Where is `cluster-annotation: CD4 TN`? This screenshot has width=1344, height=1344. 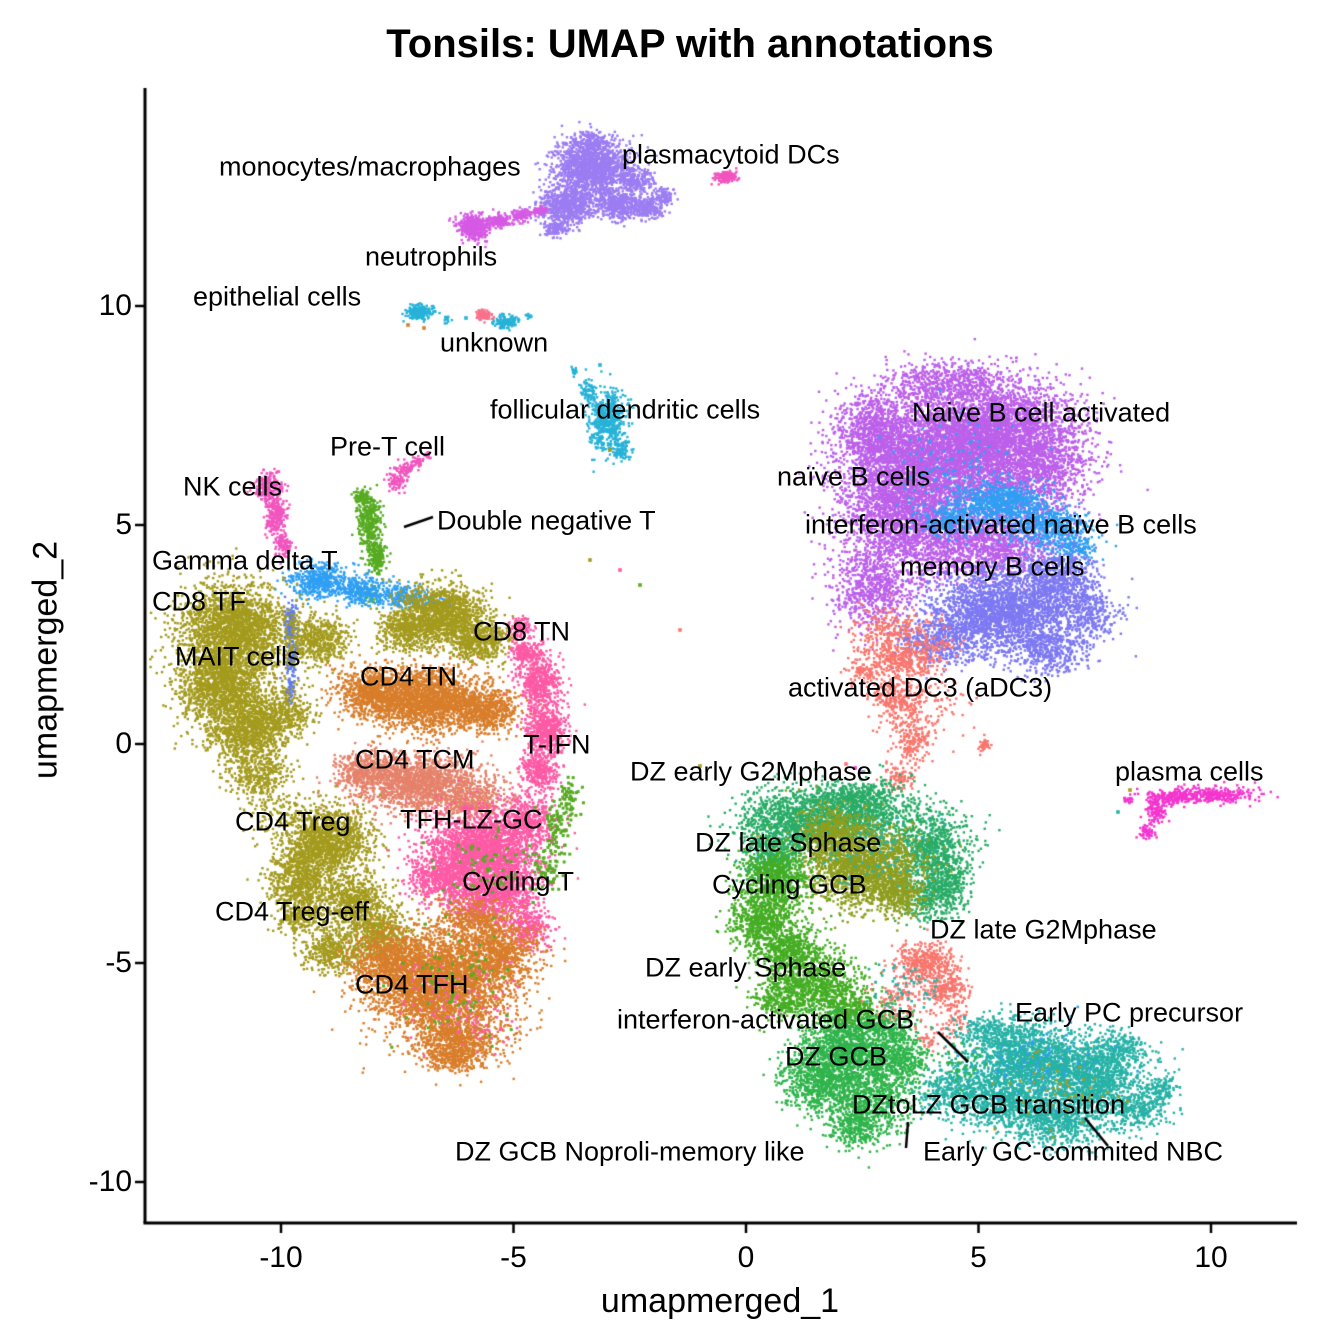
cluster-annotation: CD4 TN is located at coordinates (409, 676).